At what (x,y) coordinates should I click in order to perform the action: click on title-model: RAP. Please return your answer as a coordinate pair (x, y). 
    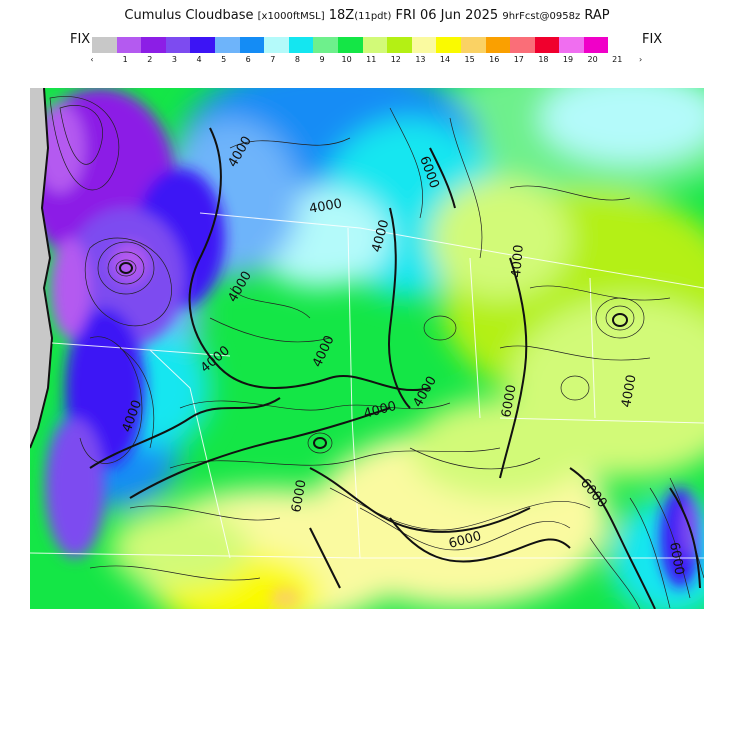
    Looking at the image, I should click on (597, 15).